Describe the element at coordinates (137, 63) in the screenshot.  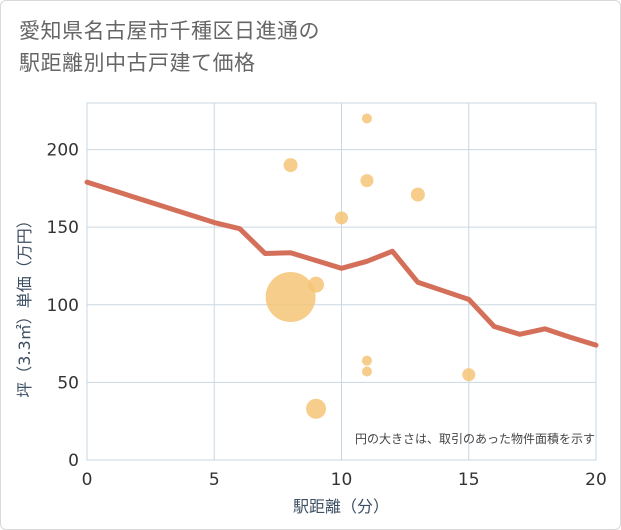
I see `chart-title-line-2: 駅距離別中古戸建て価格` at that location.